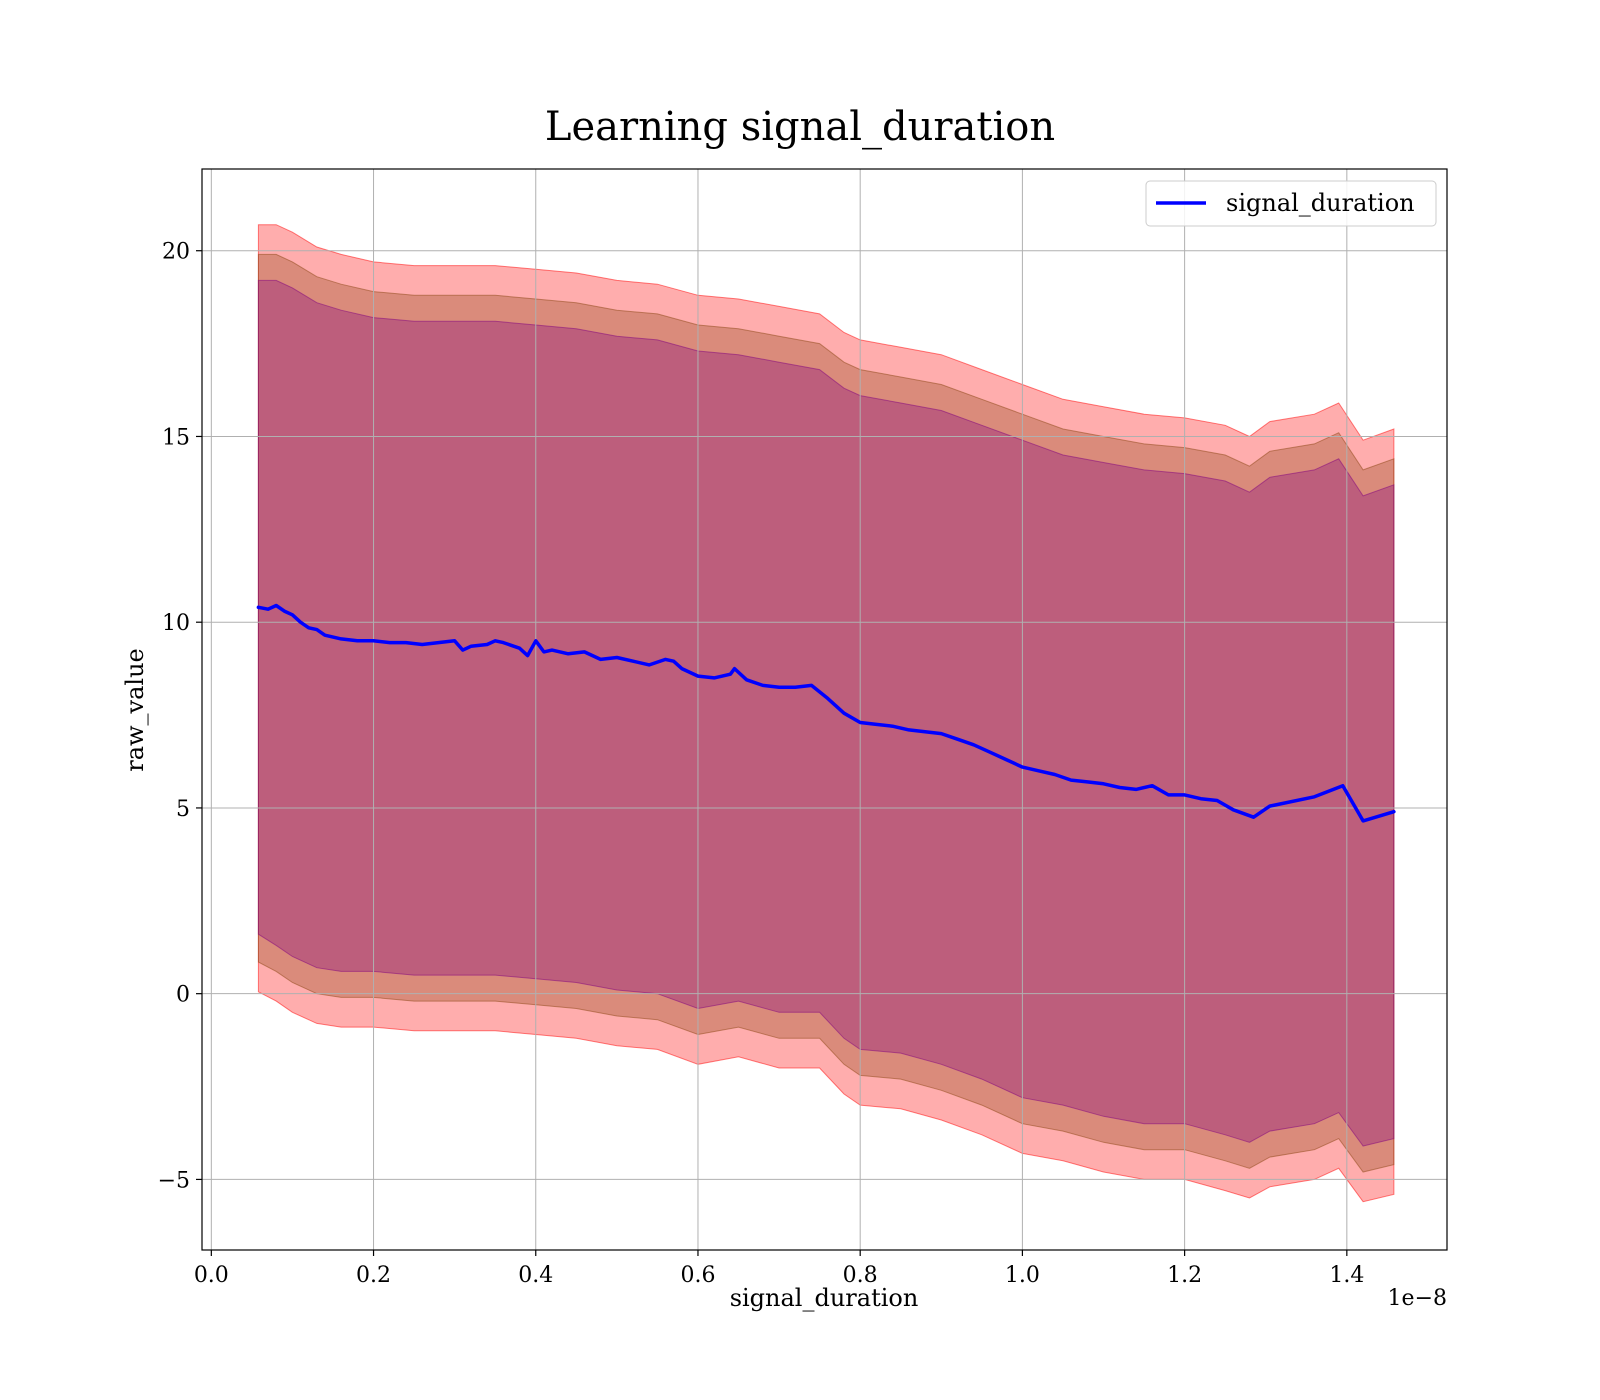 The width and height of the screenshot is (1600, 1400). Describe the element at coordinates (183, 995) in the screenshot. I see `y-tick-label: 0` at that location.